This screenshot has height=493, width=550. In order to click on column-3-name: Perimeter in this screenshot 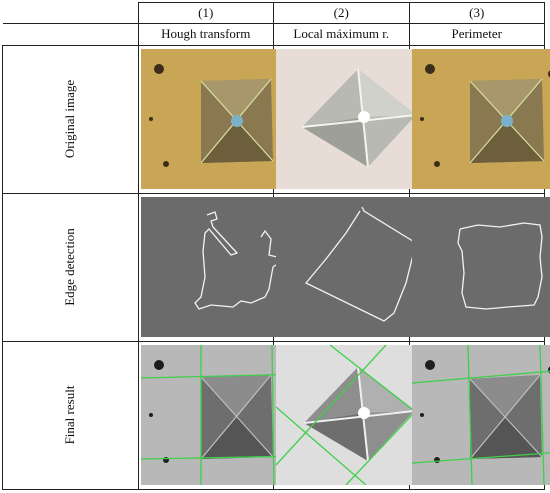, I will do `click(476, 34)`.